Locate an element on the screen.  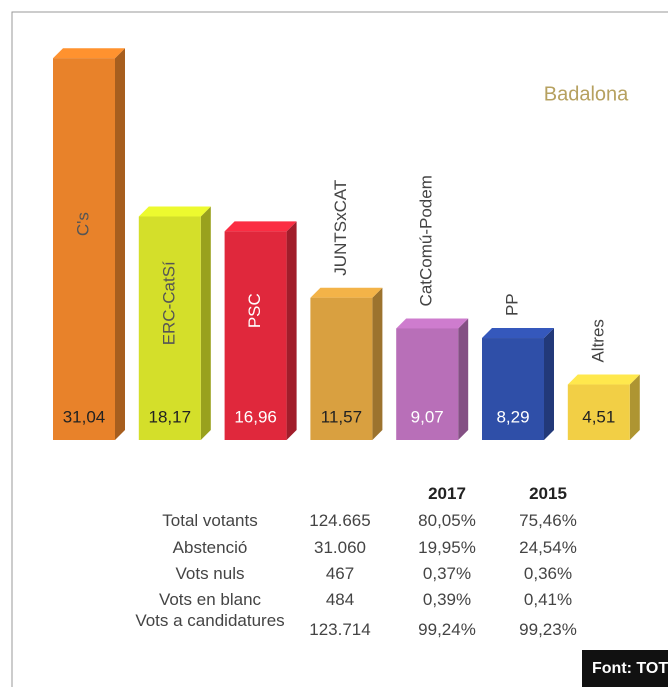
value-label: 16,96 is located at coordinates (255, 416).